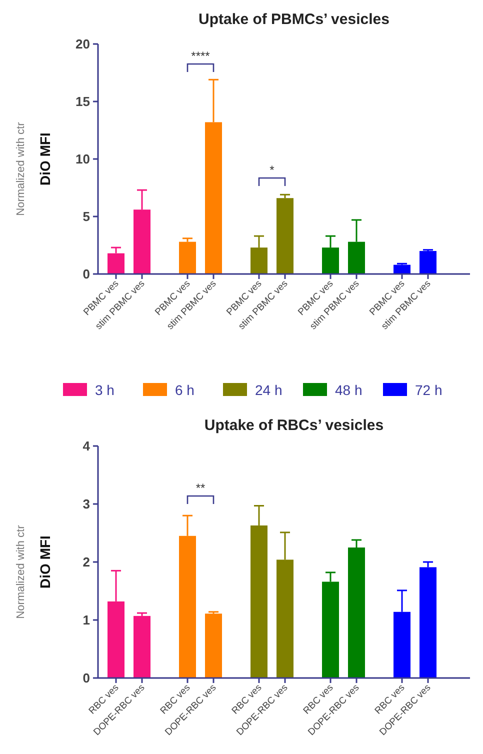  I want to click on legend-label: 72 h, so click(428, 390).